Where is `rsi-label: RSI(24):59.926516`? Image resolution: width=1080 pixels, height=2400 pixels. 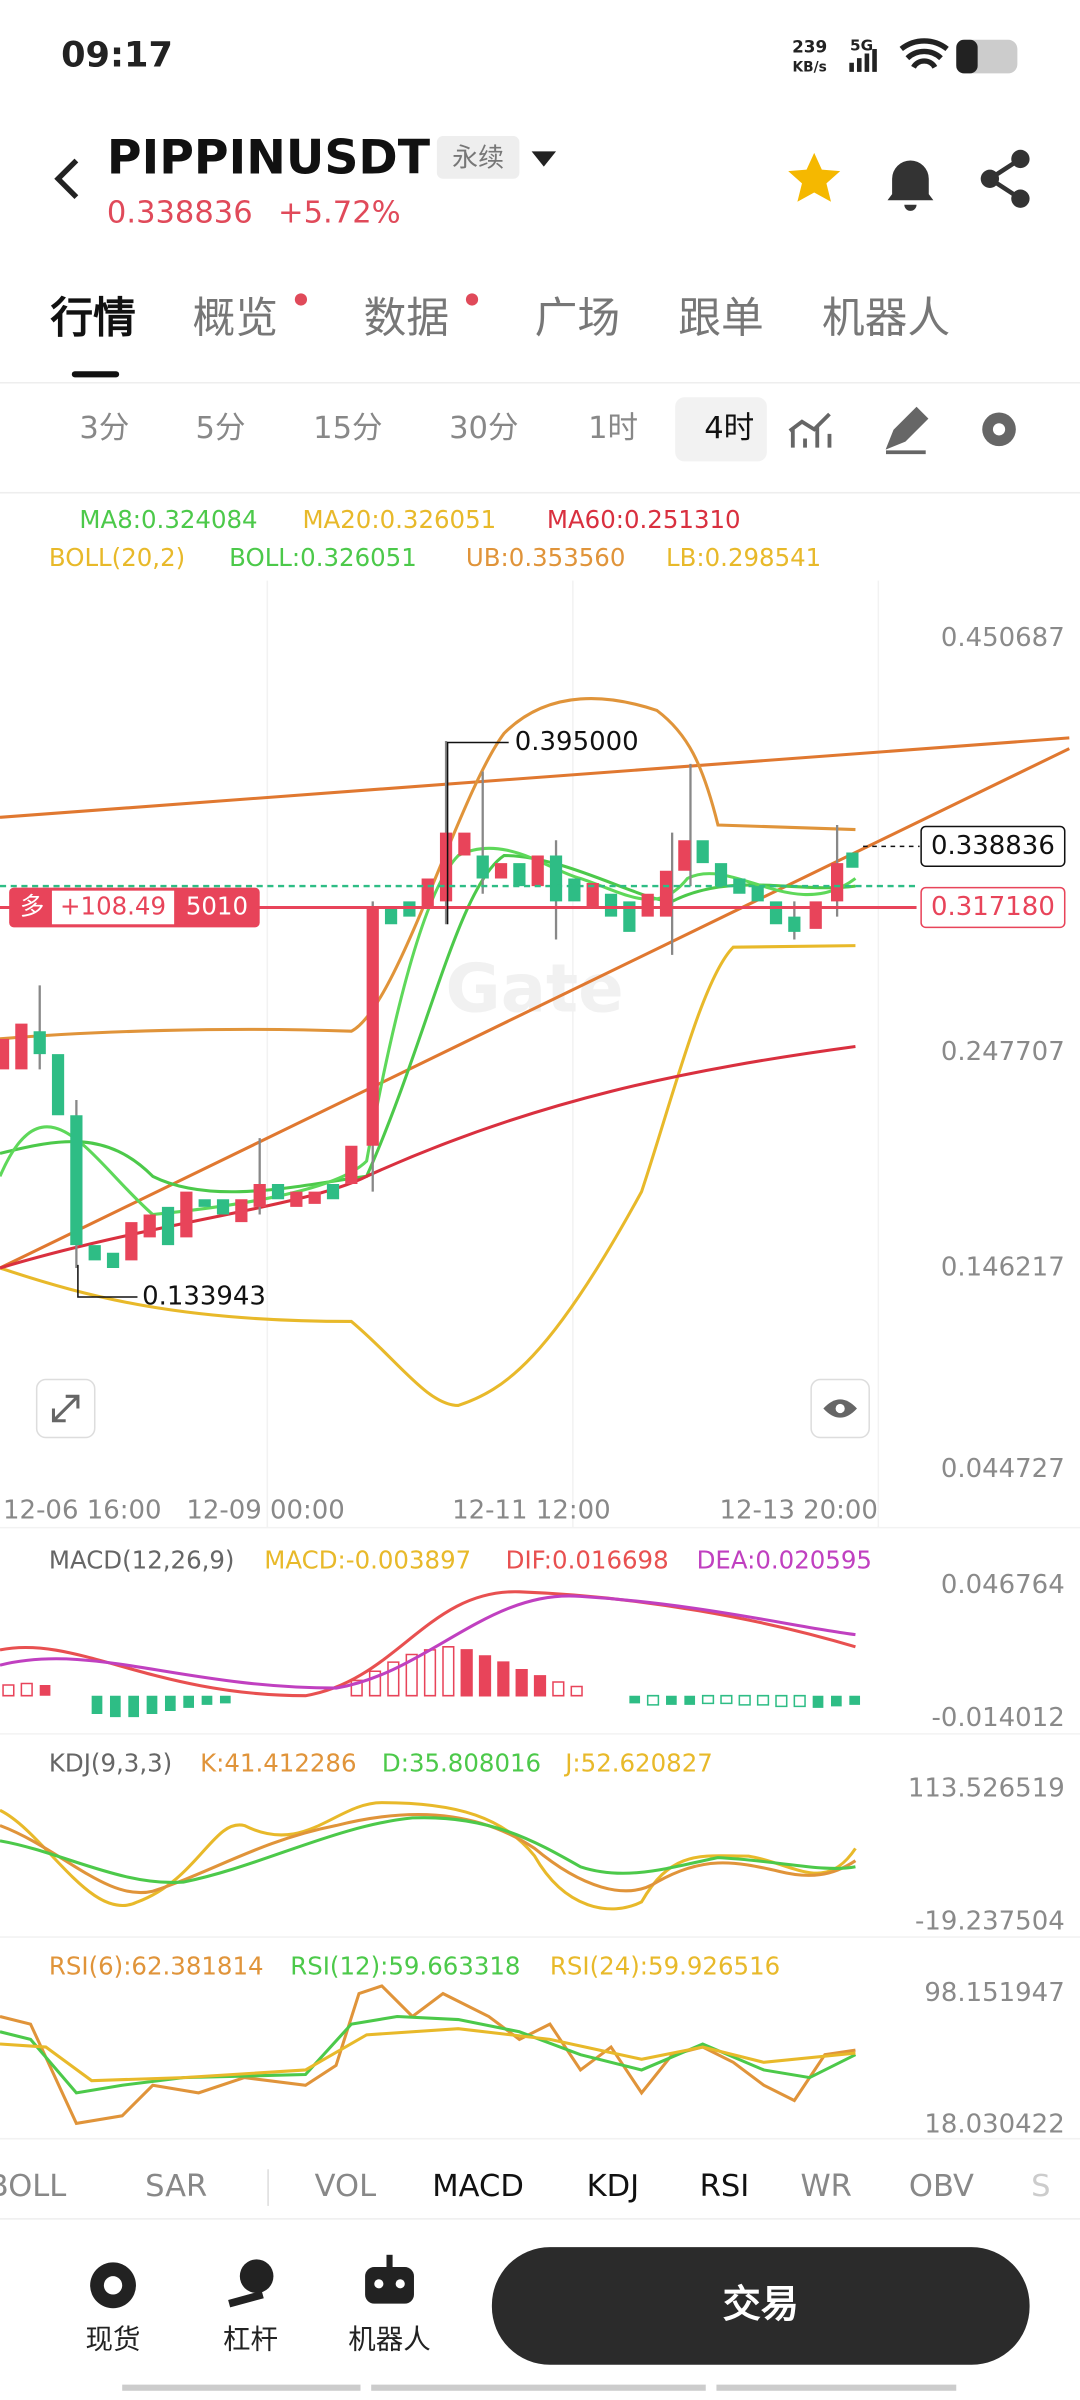 rsi-label: RSI(24):59.926516 is located at coordinates (665, 1966).